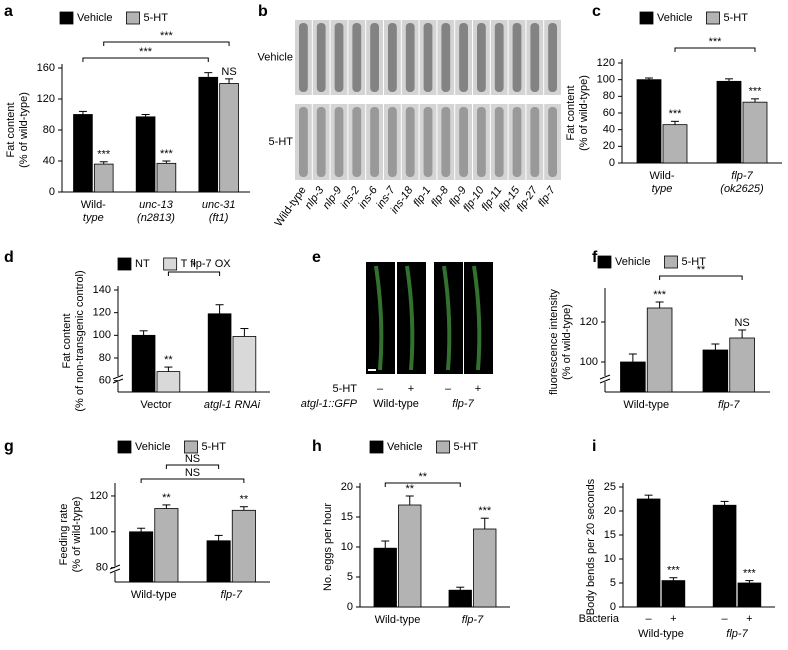 The image size is (788, 650). What do you see at coordinates (332, 198) in the screenshot?
I see `column-label: nlp-9` at bounding box center [332, 198].